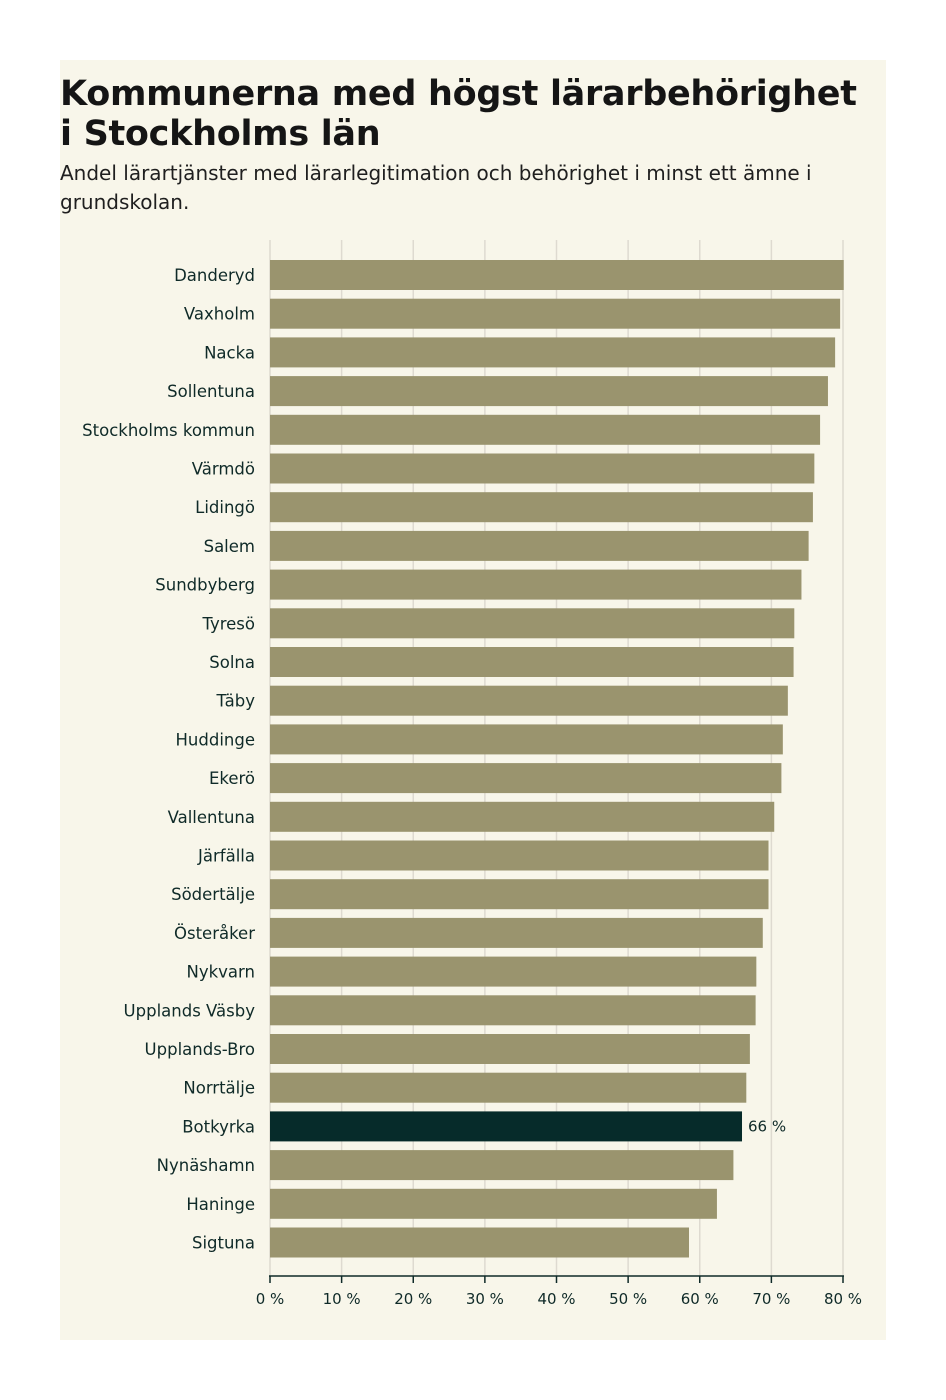 The image size is (946, 1400). Describe the element at coordinates (628, 1299) in the screenshot. I see `x-tick-label: 50 %` at that location.